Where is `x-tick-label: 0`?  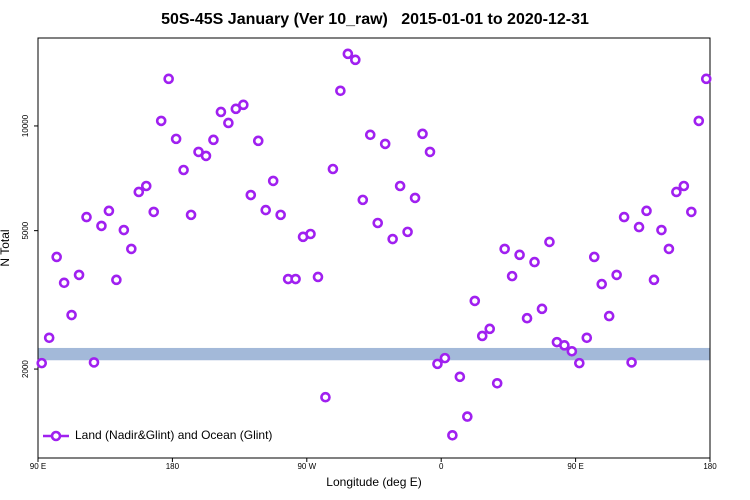 x-tick-label: 0 is located at coordinates (441, 466).